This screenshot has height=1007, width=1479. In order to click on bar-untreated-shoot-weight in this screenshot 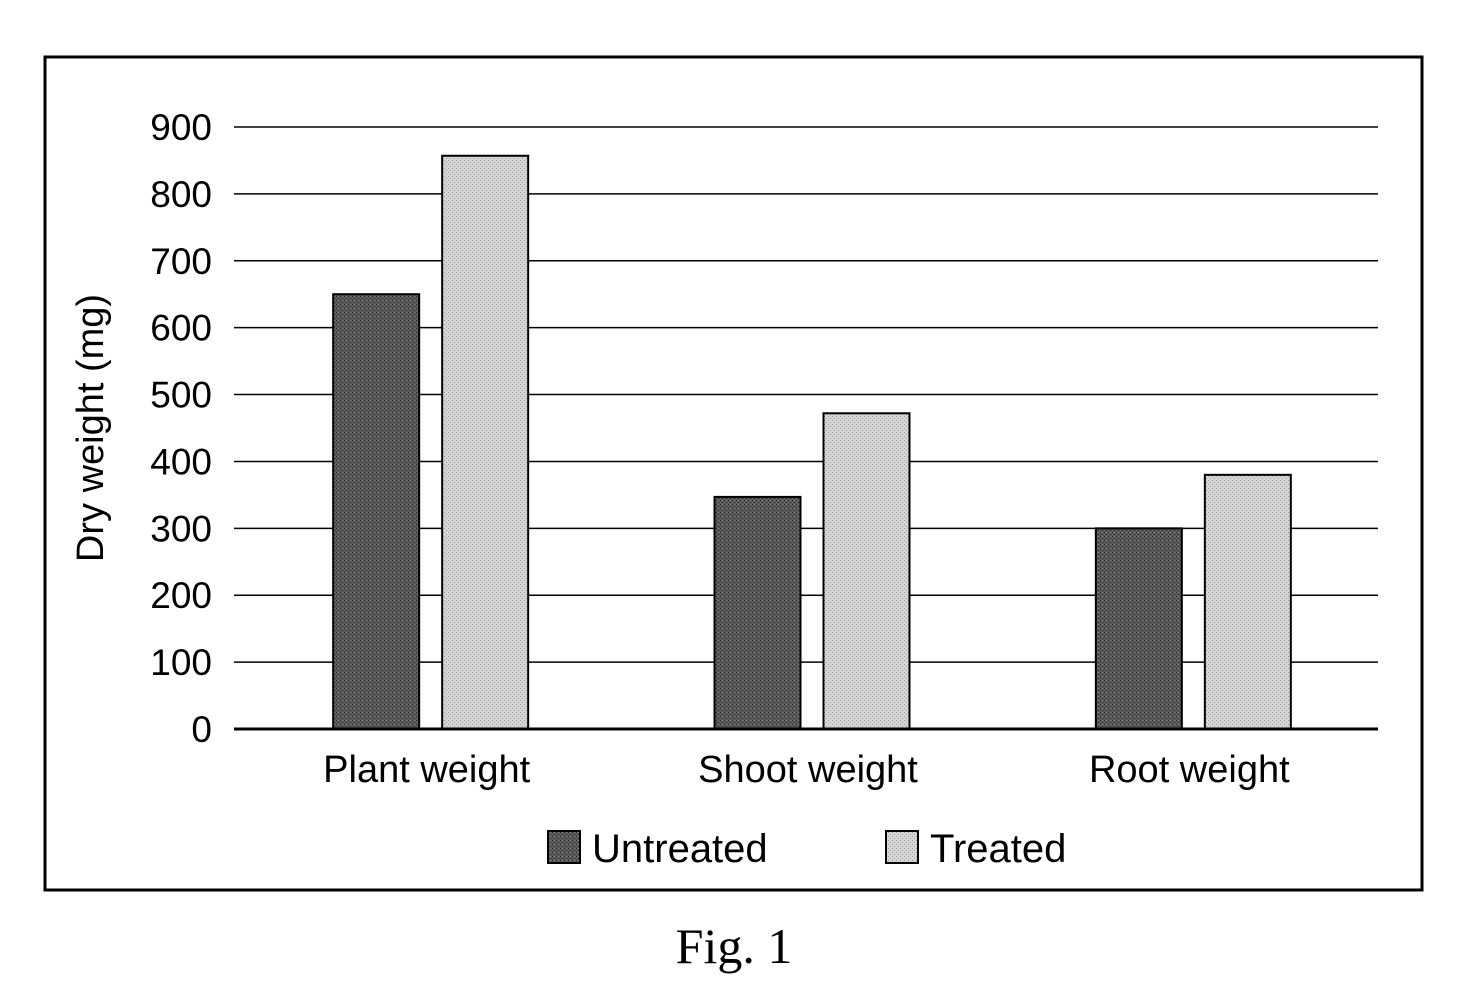, I will do `click(758, 613)`.